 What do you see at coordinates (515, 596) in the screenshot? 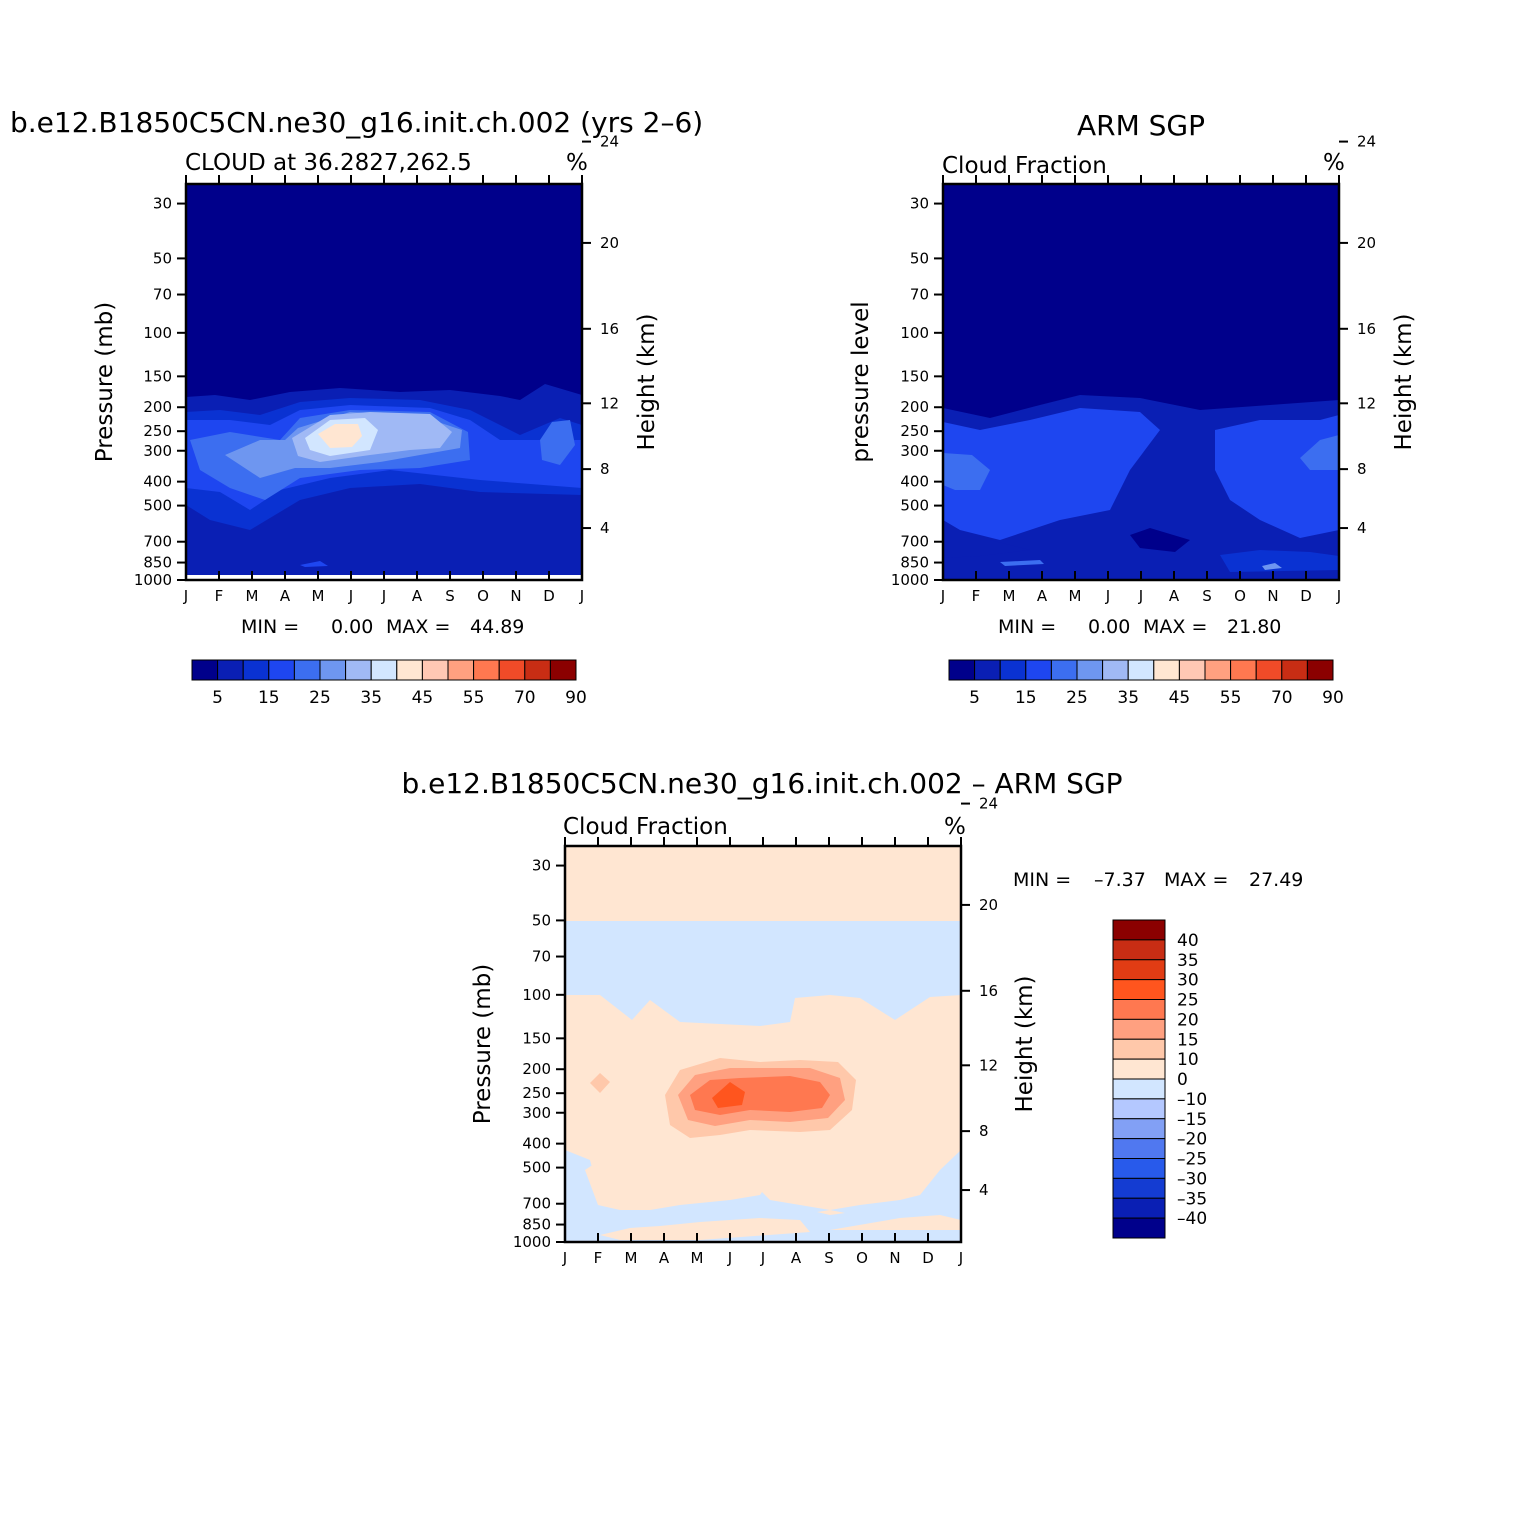
I see `x-tick-label: N` at bounding box center [515, 596].